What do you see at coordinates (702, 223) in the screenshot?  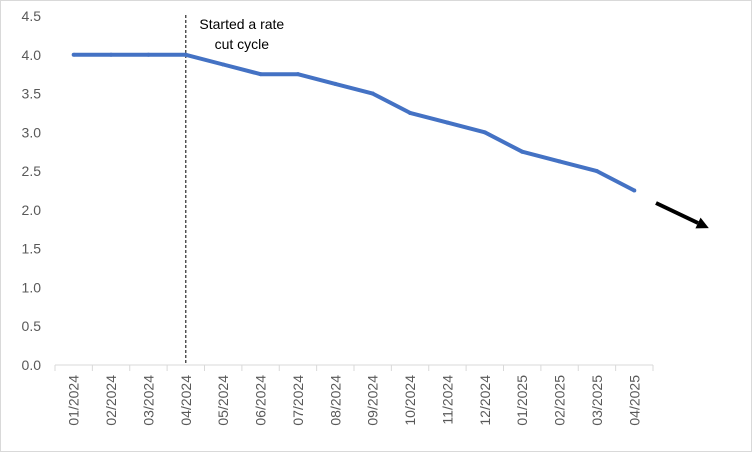 I see `trend-arrow-head-icon` at bounding box center [702, 223].